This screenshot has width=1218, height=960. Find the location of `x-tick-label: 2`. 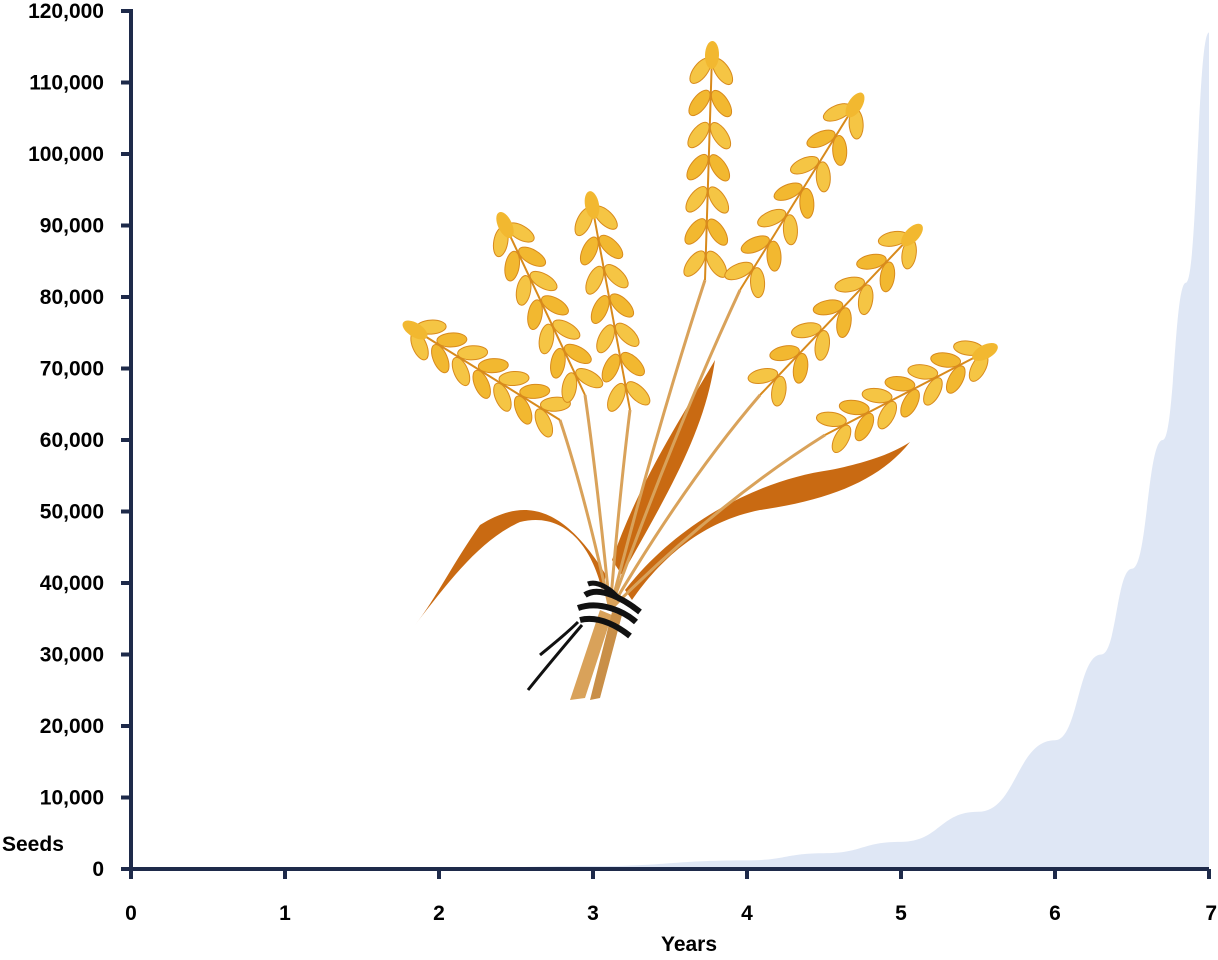

x-tick-label: 2 is located at coordinates (439, 913).